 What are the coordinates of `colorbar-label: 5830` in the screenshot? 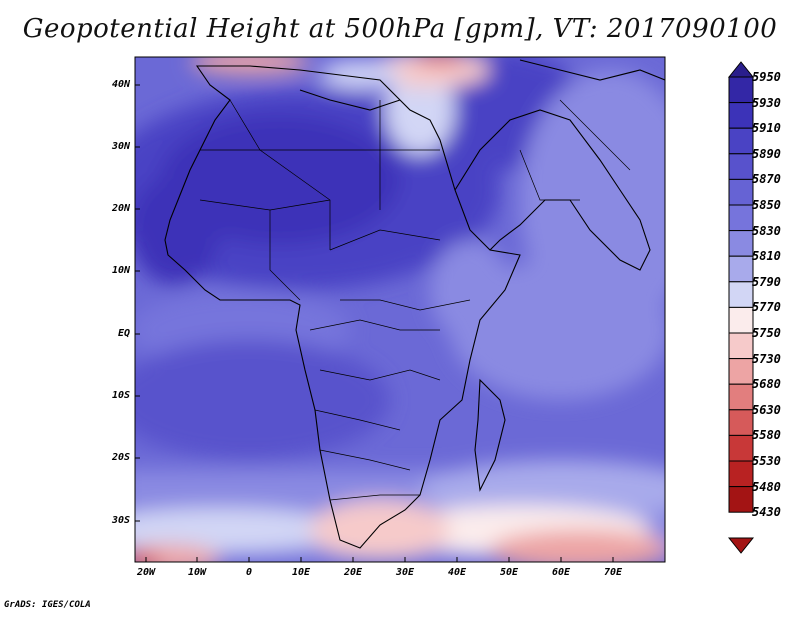 It's located at (766, 230).